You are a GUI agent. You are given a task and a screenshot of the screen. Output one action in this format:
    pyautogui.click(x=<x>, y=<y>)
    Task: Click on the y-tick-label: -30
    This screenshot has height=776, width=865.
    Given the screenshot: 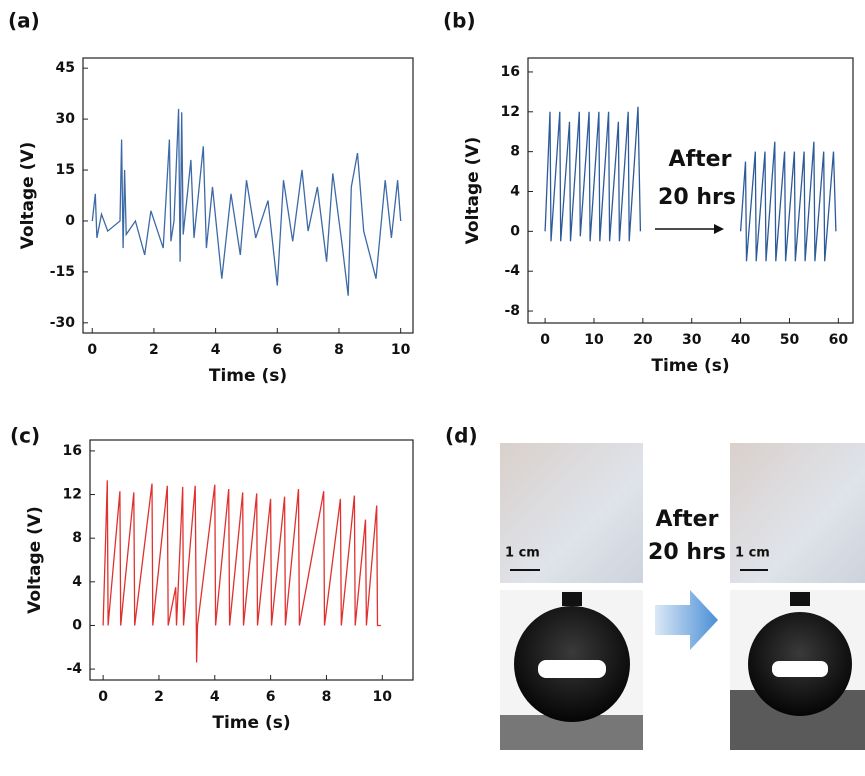 What is the action you would take?
    pyautogui.click(x=63, y=323)
    